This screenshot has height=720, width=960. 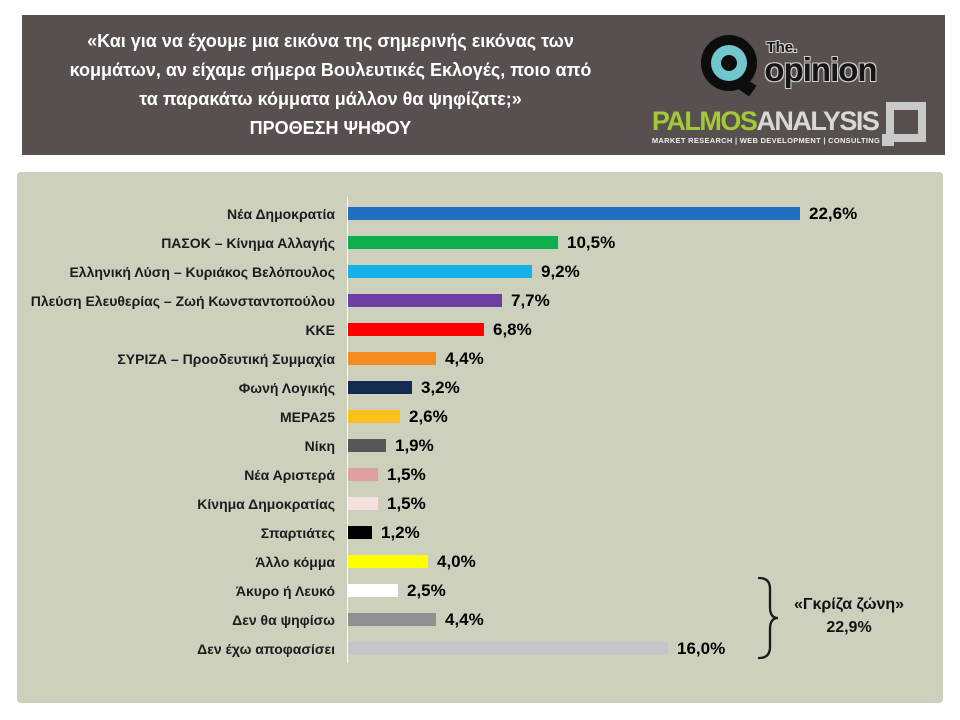 I want to click on bar-row: Άλλο κόμμα 4,0%, so click(x=480, y=561).